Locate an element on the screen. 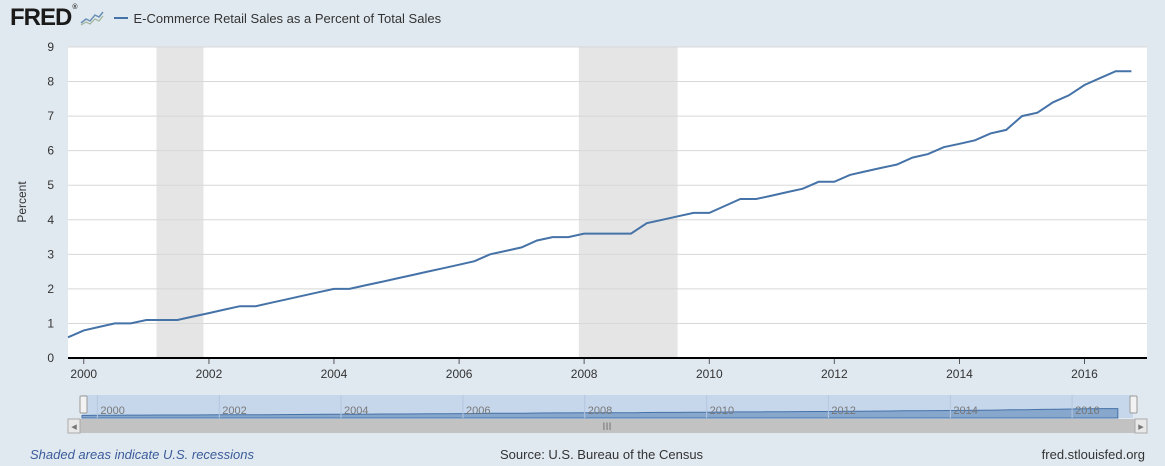 Image resolution: width=1165 pixels, height=466 pixels. arrow-right-icon: ▸ is located at coordinates (1141, 427).